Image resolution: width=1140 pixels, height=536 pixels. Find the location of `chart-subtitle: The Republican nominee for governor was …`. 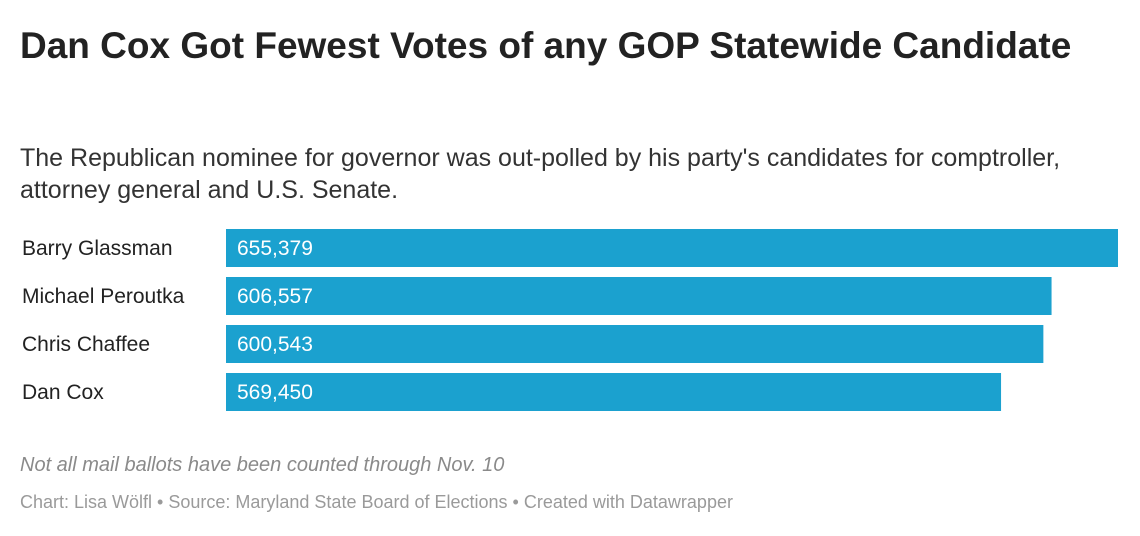

chart-subtitle: The Republican nominee for governor was … is located at coordinates (540, 174).